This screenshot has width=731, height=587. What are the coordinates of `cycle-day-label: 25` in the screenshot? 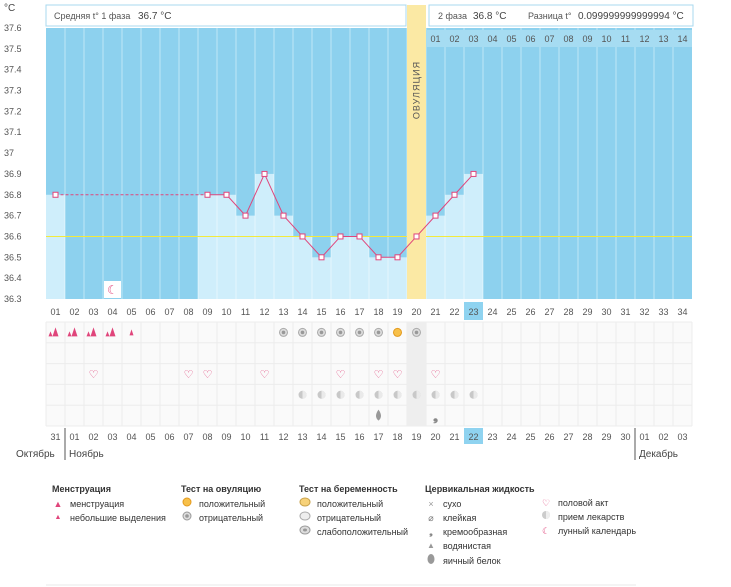 It's located at (511, 312).